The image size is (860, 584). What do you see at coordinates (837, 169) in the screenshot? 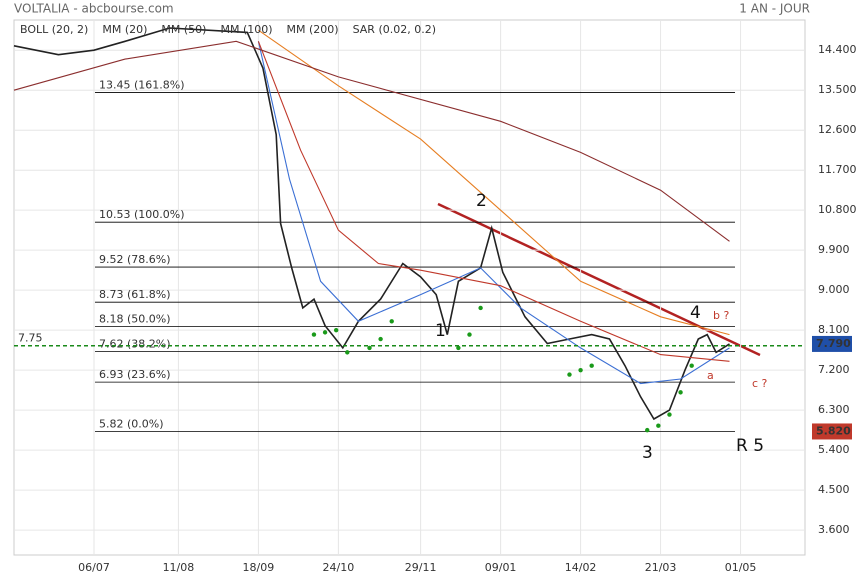
I see `y-tick-label: 11.700` at bounding box center [837, 169].